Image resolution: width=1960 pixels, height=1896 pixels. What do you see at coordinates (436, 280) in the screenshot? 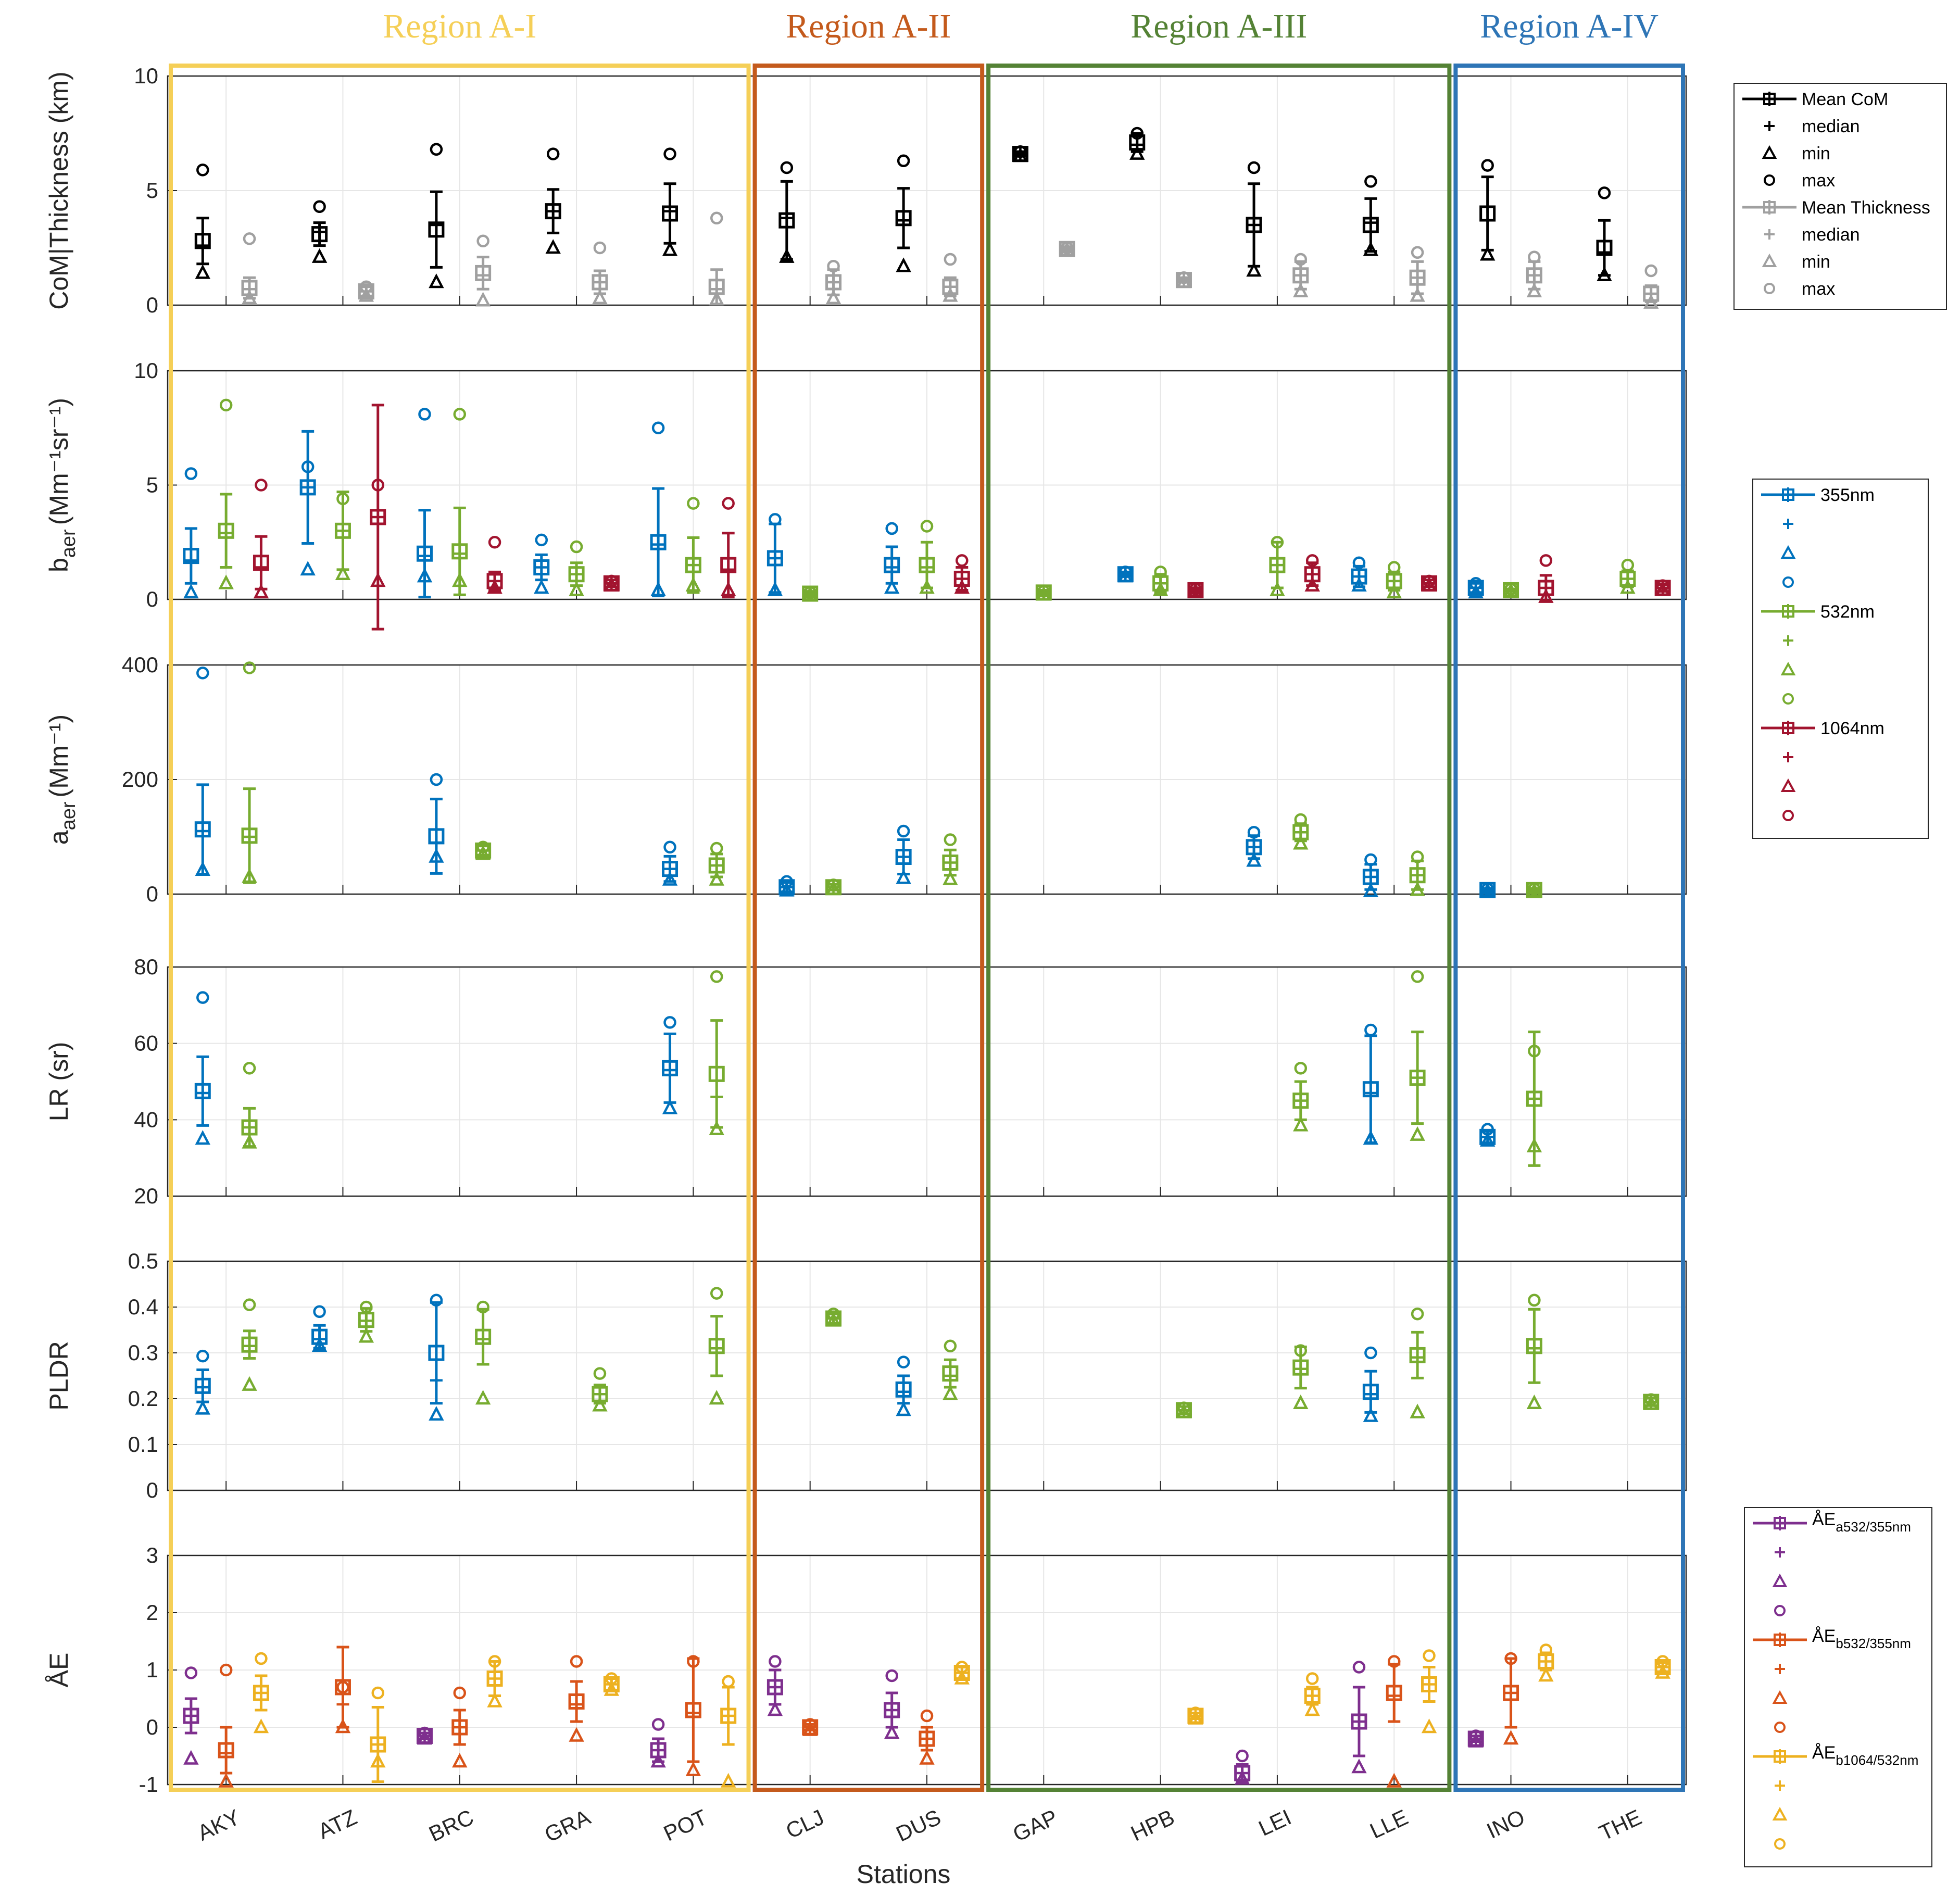
I see `point-thickness-0-brc-min-marker` at bounding box center [436, 280].